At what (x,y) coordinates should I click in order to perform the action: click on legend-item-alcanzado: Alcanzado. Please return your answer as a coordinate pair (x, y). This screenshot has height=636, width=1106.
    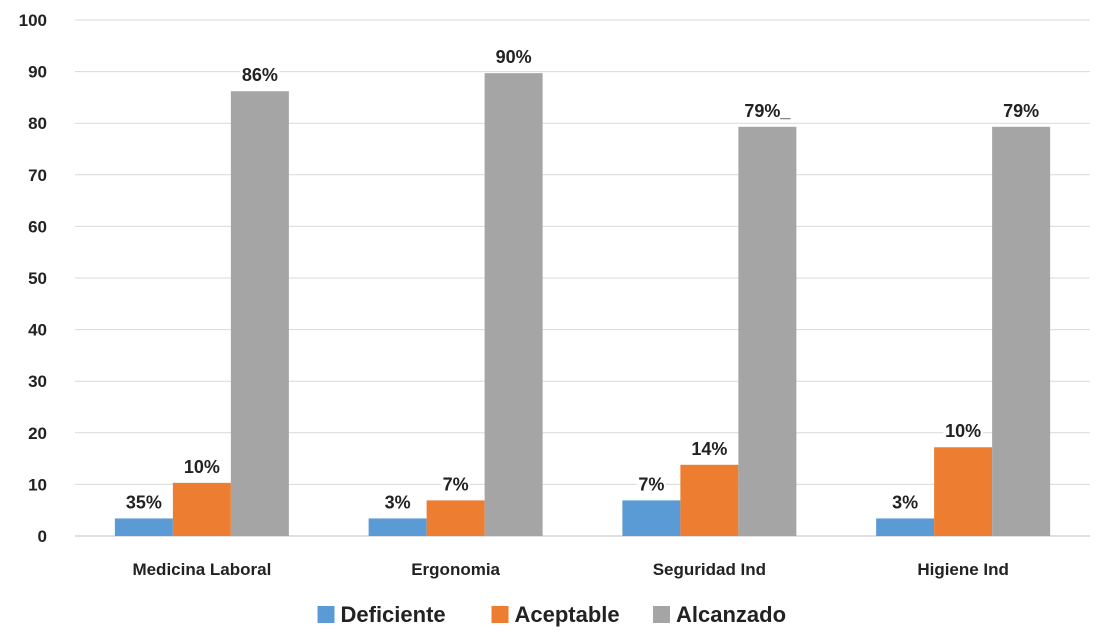
    Looking at the image, I should click on (719, 614).